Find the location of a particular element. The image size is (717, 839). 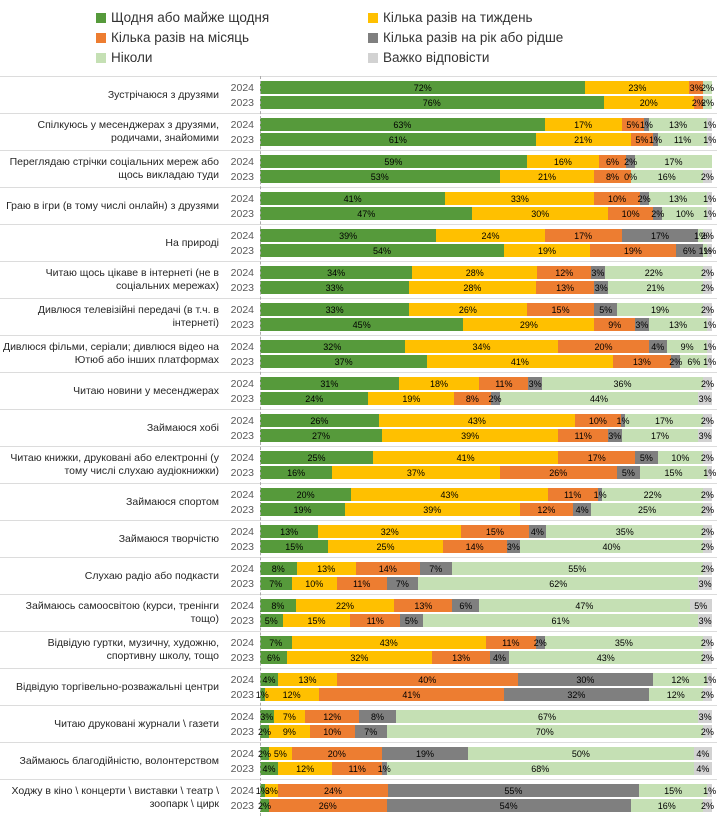

legend-item: Важко відповісти is located at coordinates (542, 58).